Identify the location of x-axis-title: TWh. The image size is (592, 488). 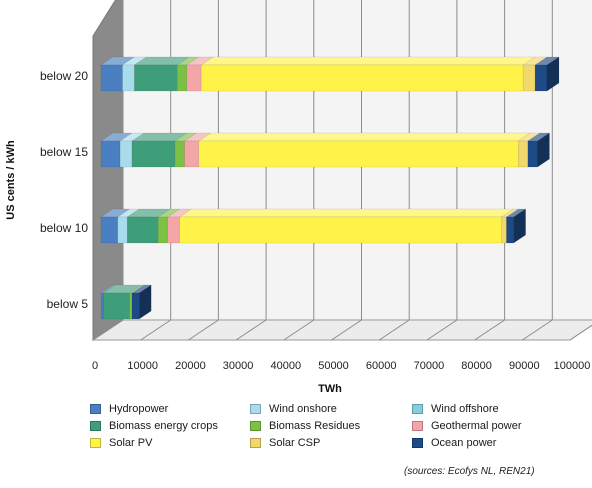
(330, 389).